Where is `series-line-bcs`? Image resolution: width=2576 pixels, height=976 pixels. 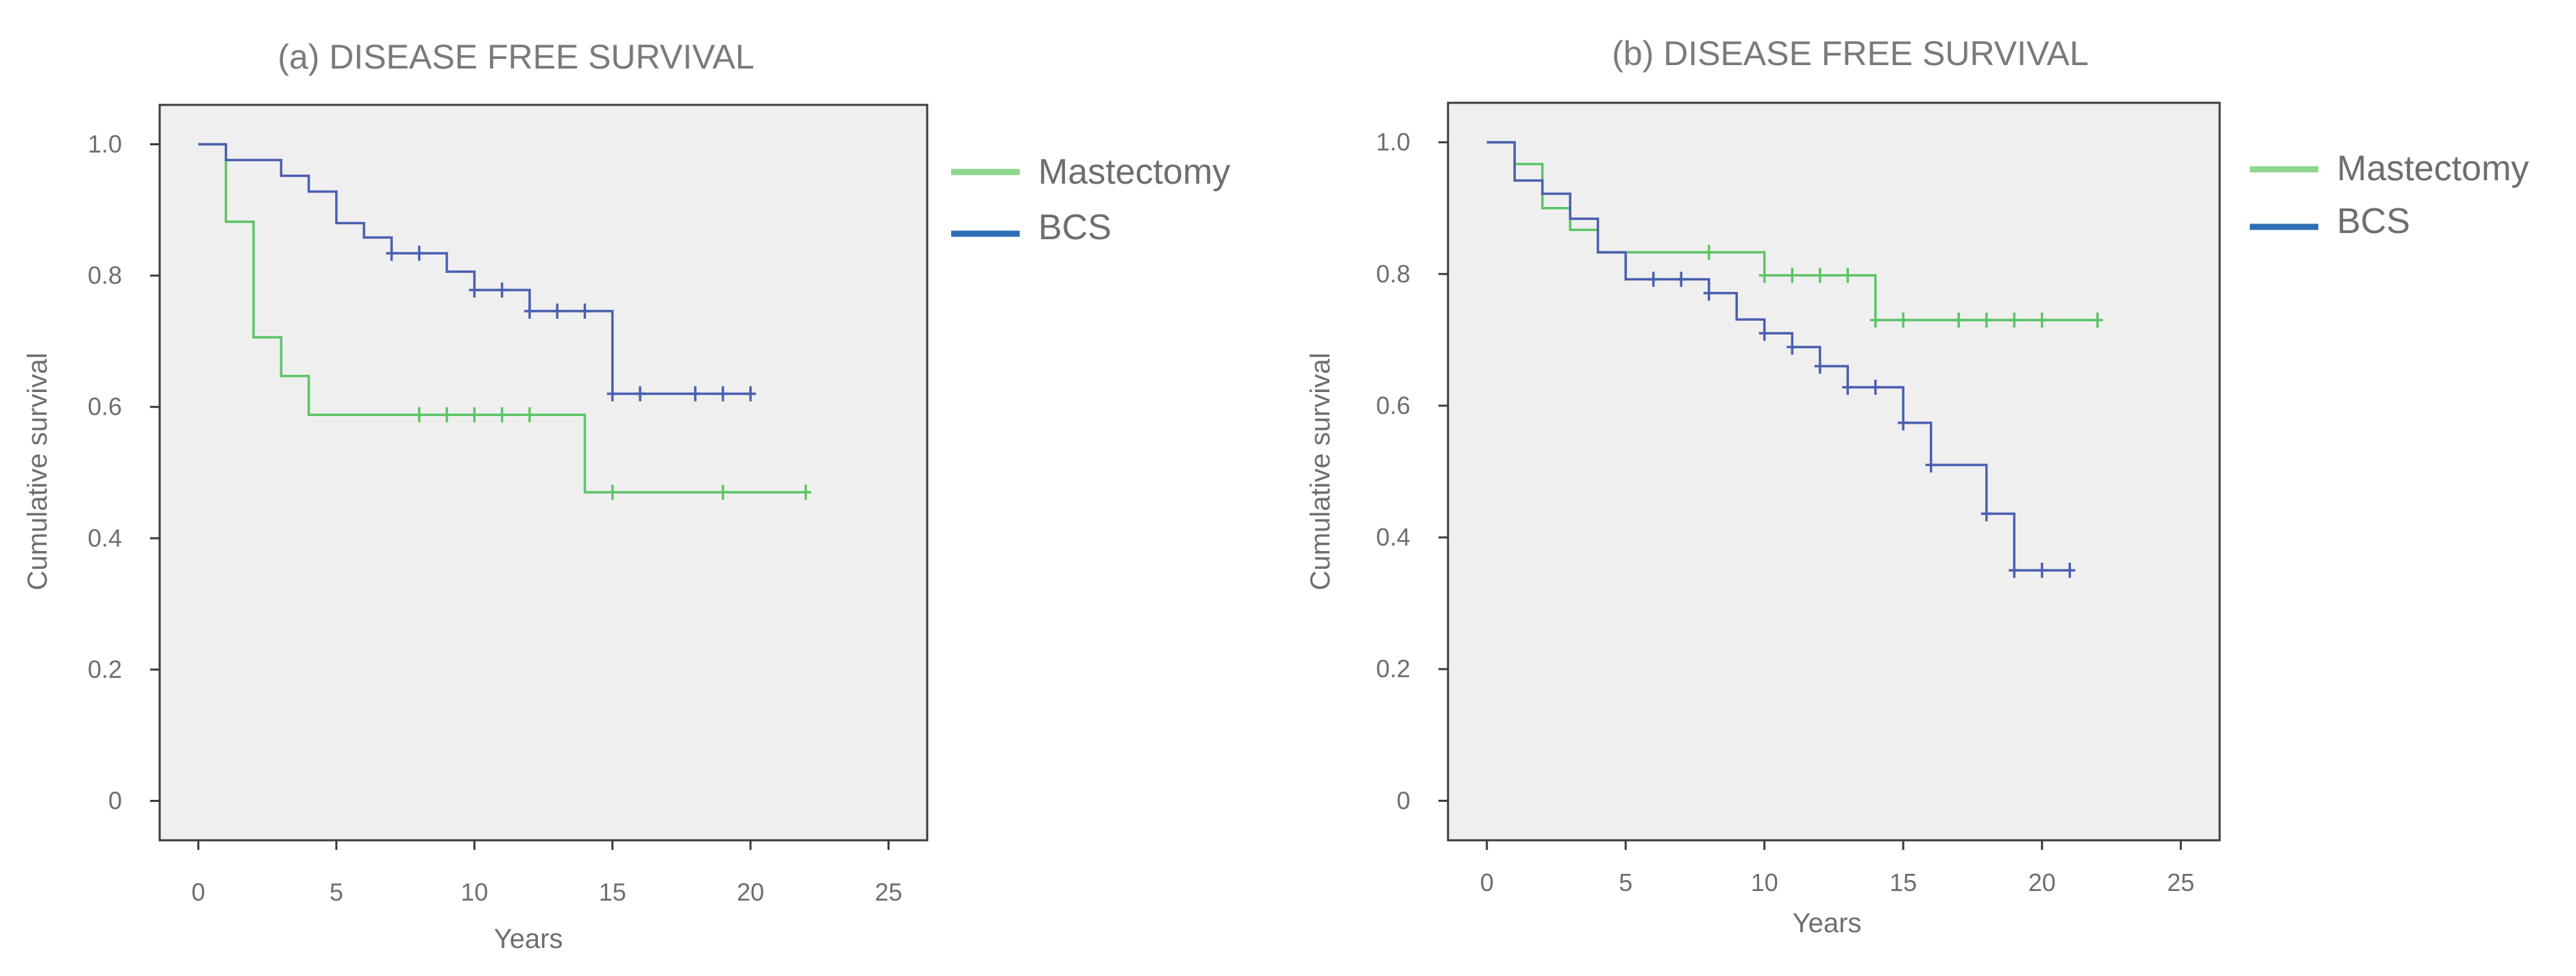
series-line-bcs is located at coordinates (475, 269).